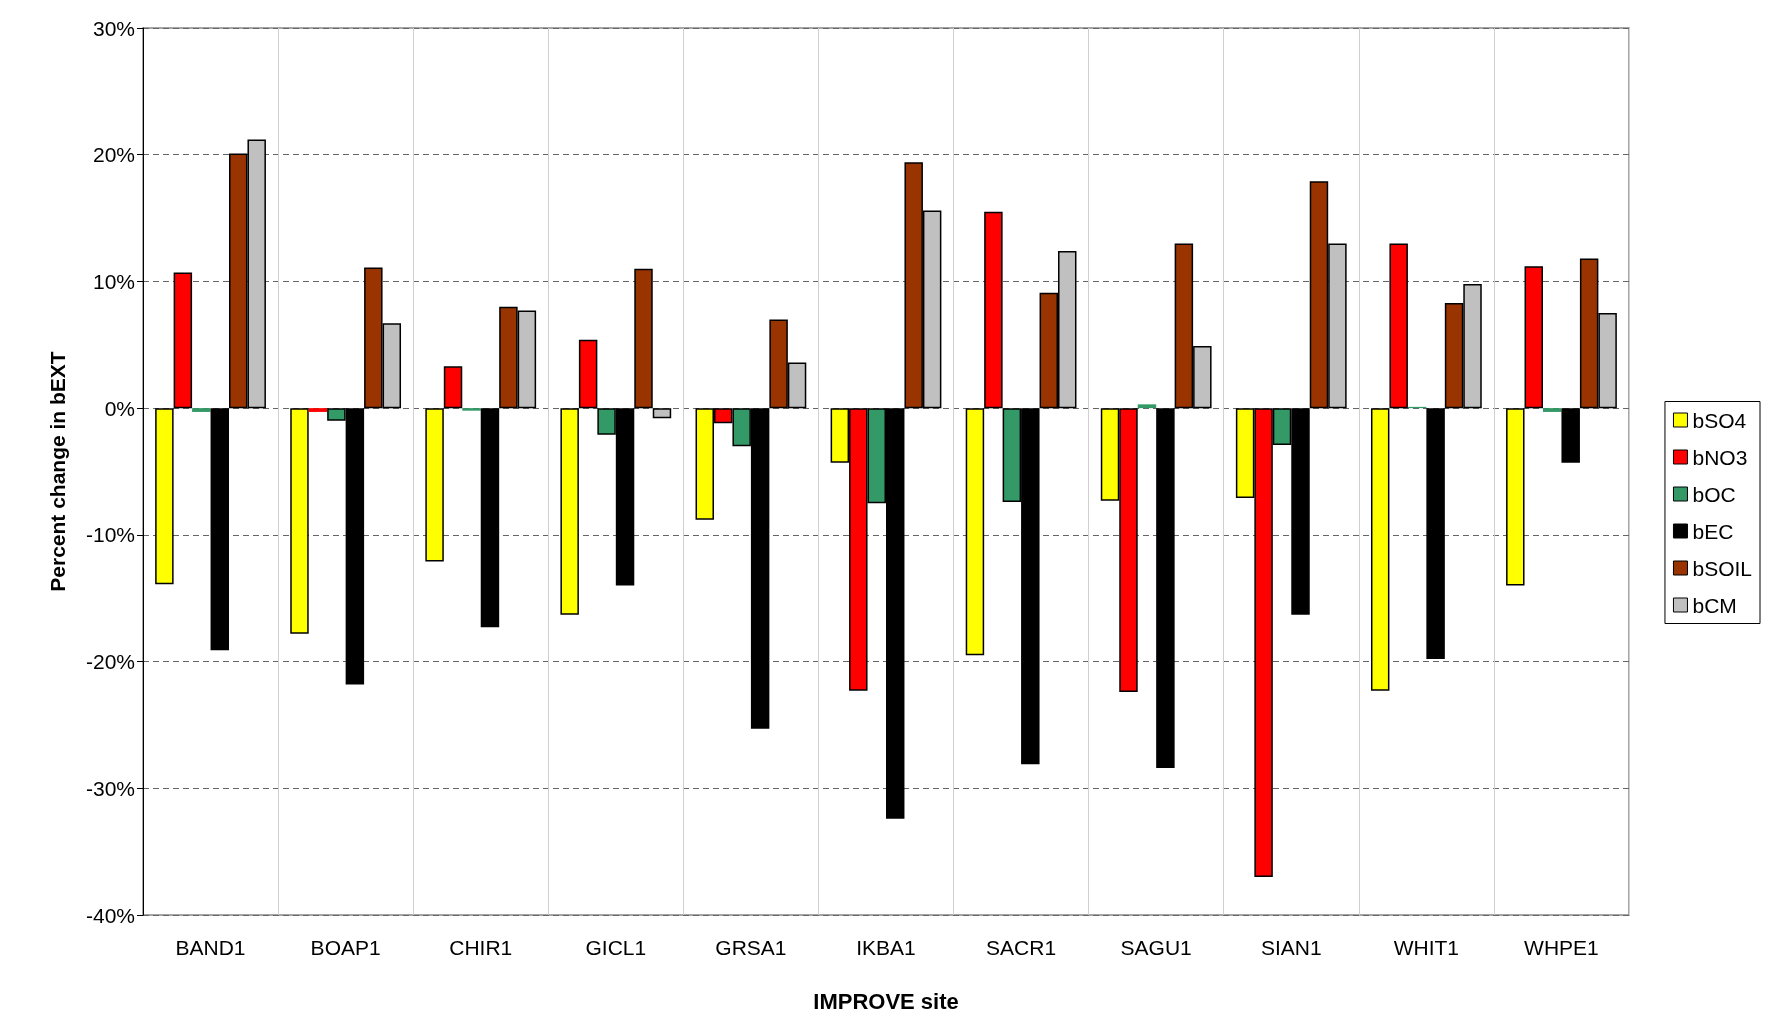 This screenshot has height=1025, width=1772. Describe the element at coordinates (481, 947) in the screenshot. I see `x-tick-label: CHIR1` at that location.